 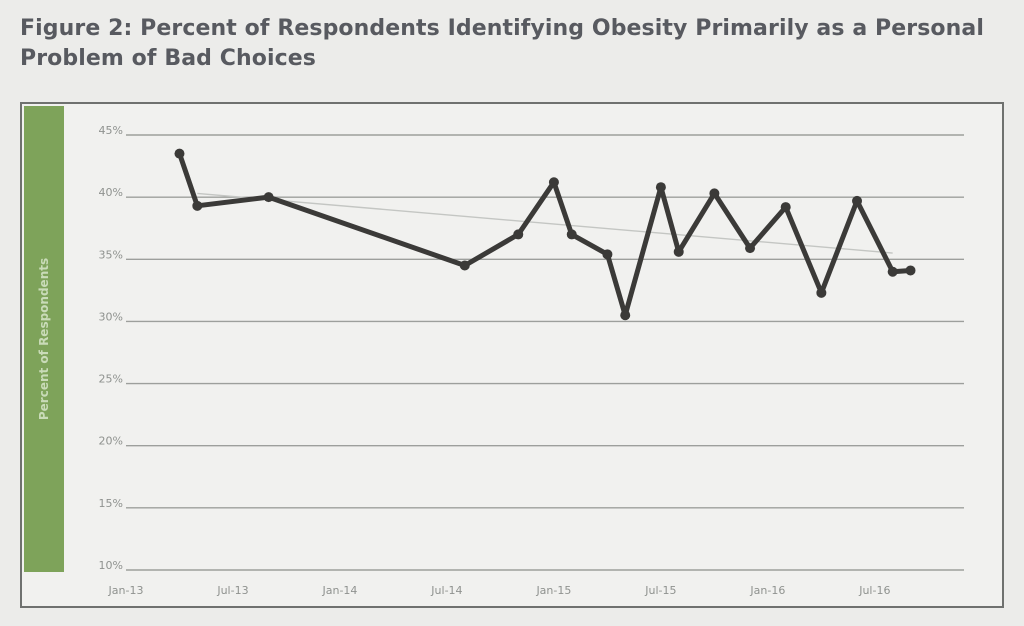 I want to click on x-tick-label: Jan-14, so click(x=339, y=590).